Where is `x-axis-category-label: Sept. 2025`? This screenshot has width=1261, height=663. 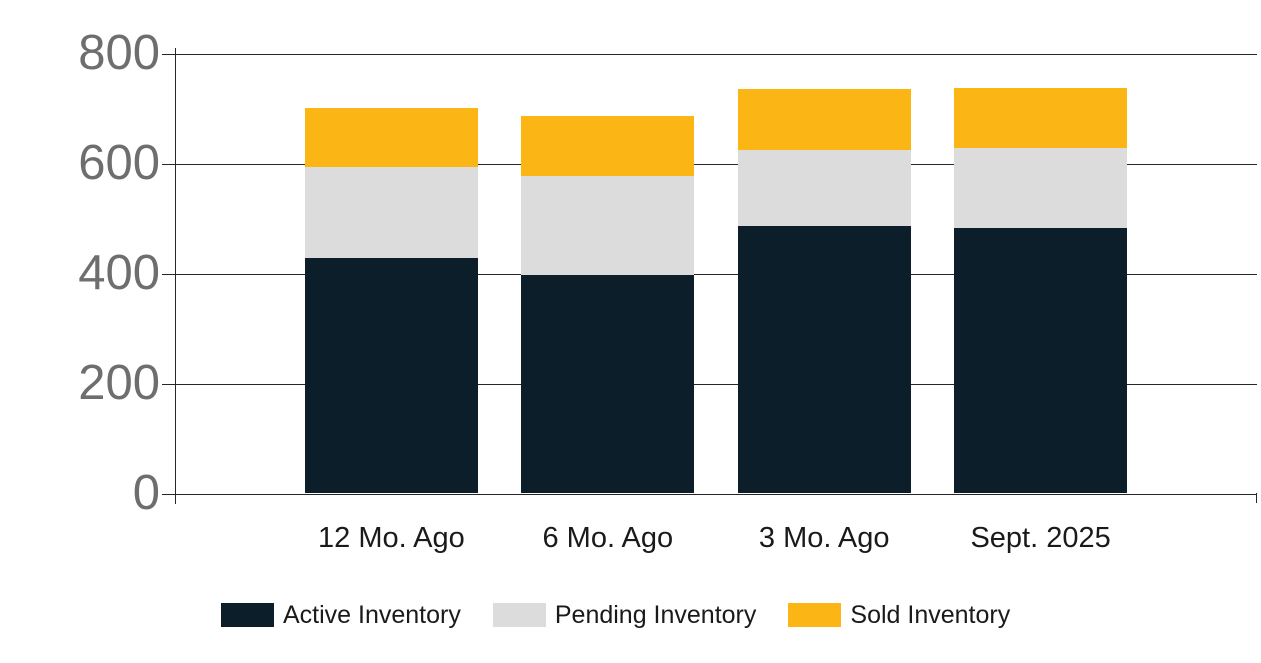 x-axis-category-label: Sept. 2025 is located at coordinates (1040, 538).